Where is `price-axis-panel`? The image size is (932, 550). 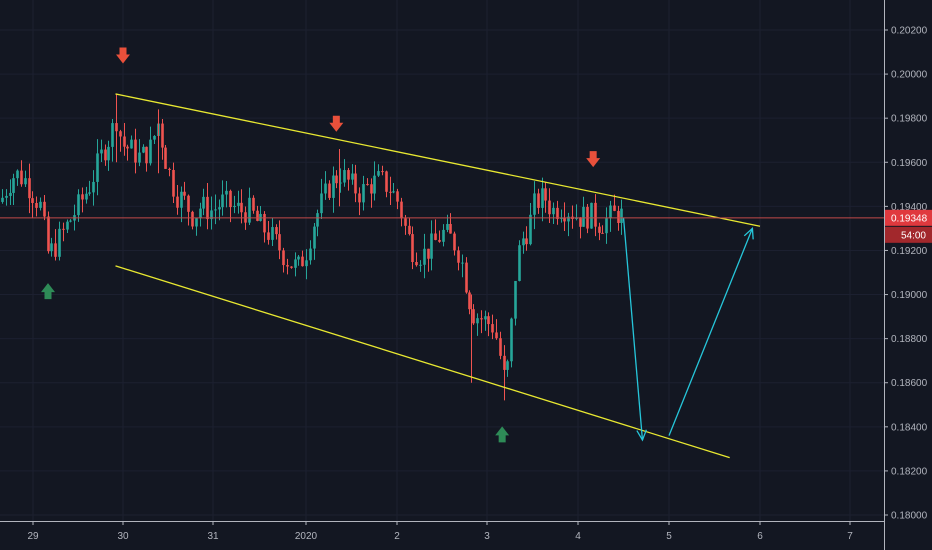 price-axis-panel is located at coordinates (908, 275).